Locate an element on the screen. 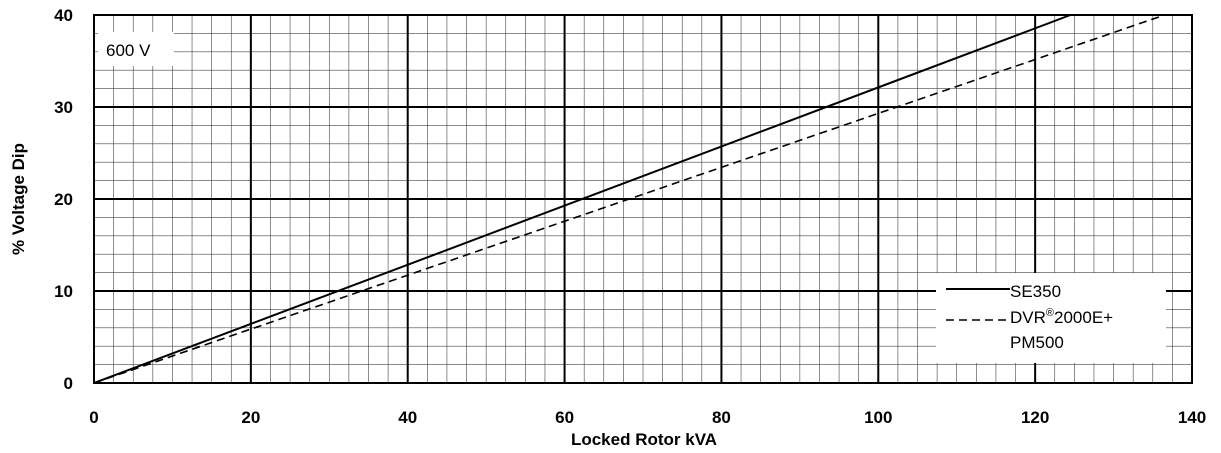  y-axis-title: % Voltage Dip is located at coordinates (18, 199).